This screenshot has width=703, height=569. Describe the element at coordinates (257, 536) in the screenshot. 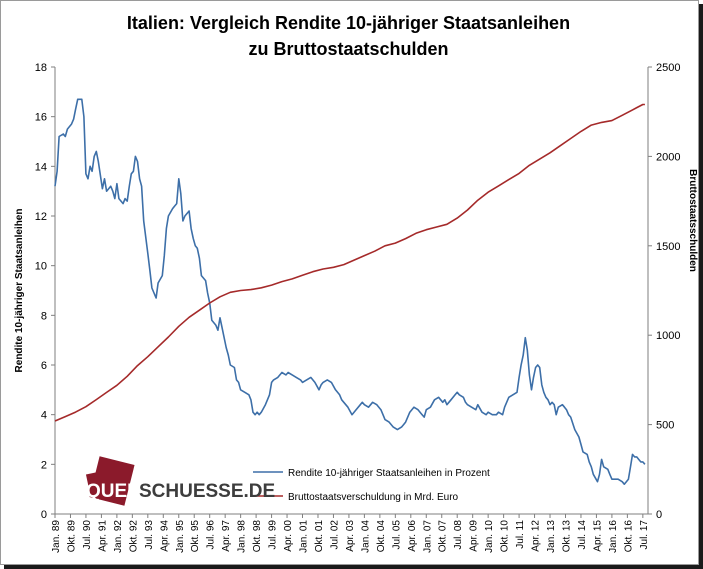

I see `x-tick-label: Okt. 98` at that location.